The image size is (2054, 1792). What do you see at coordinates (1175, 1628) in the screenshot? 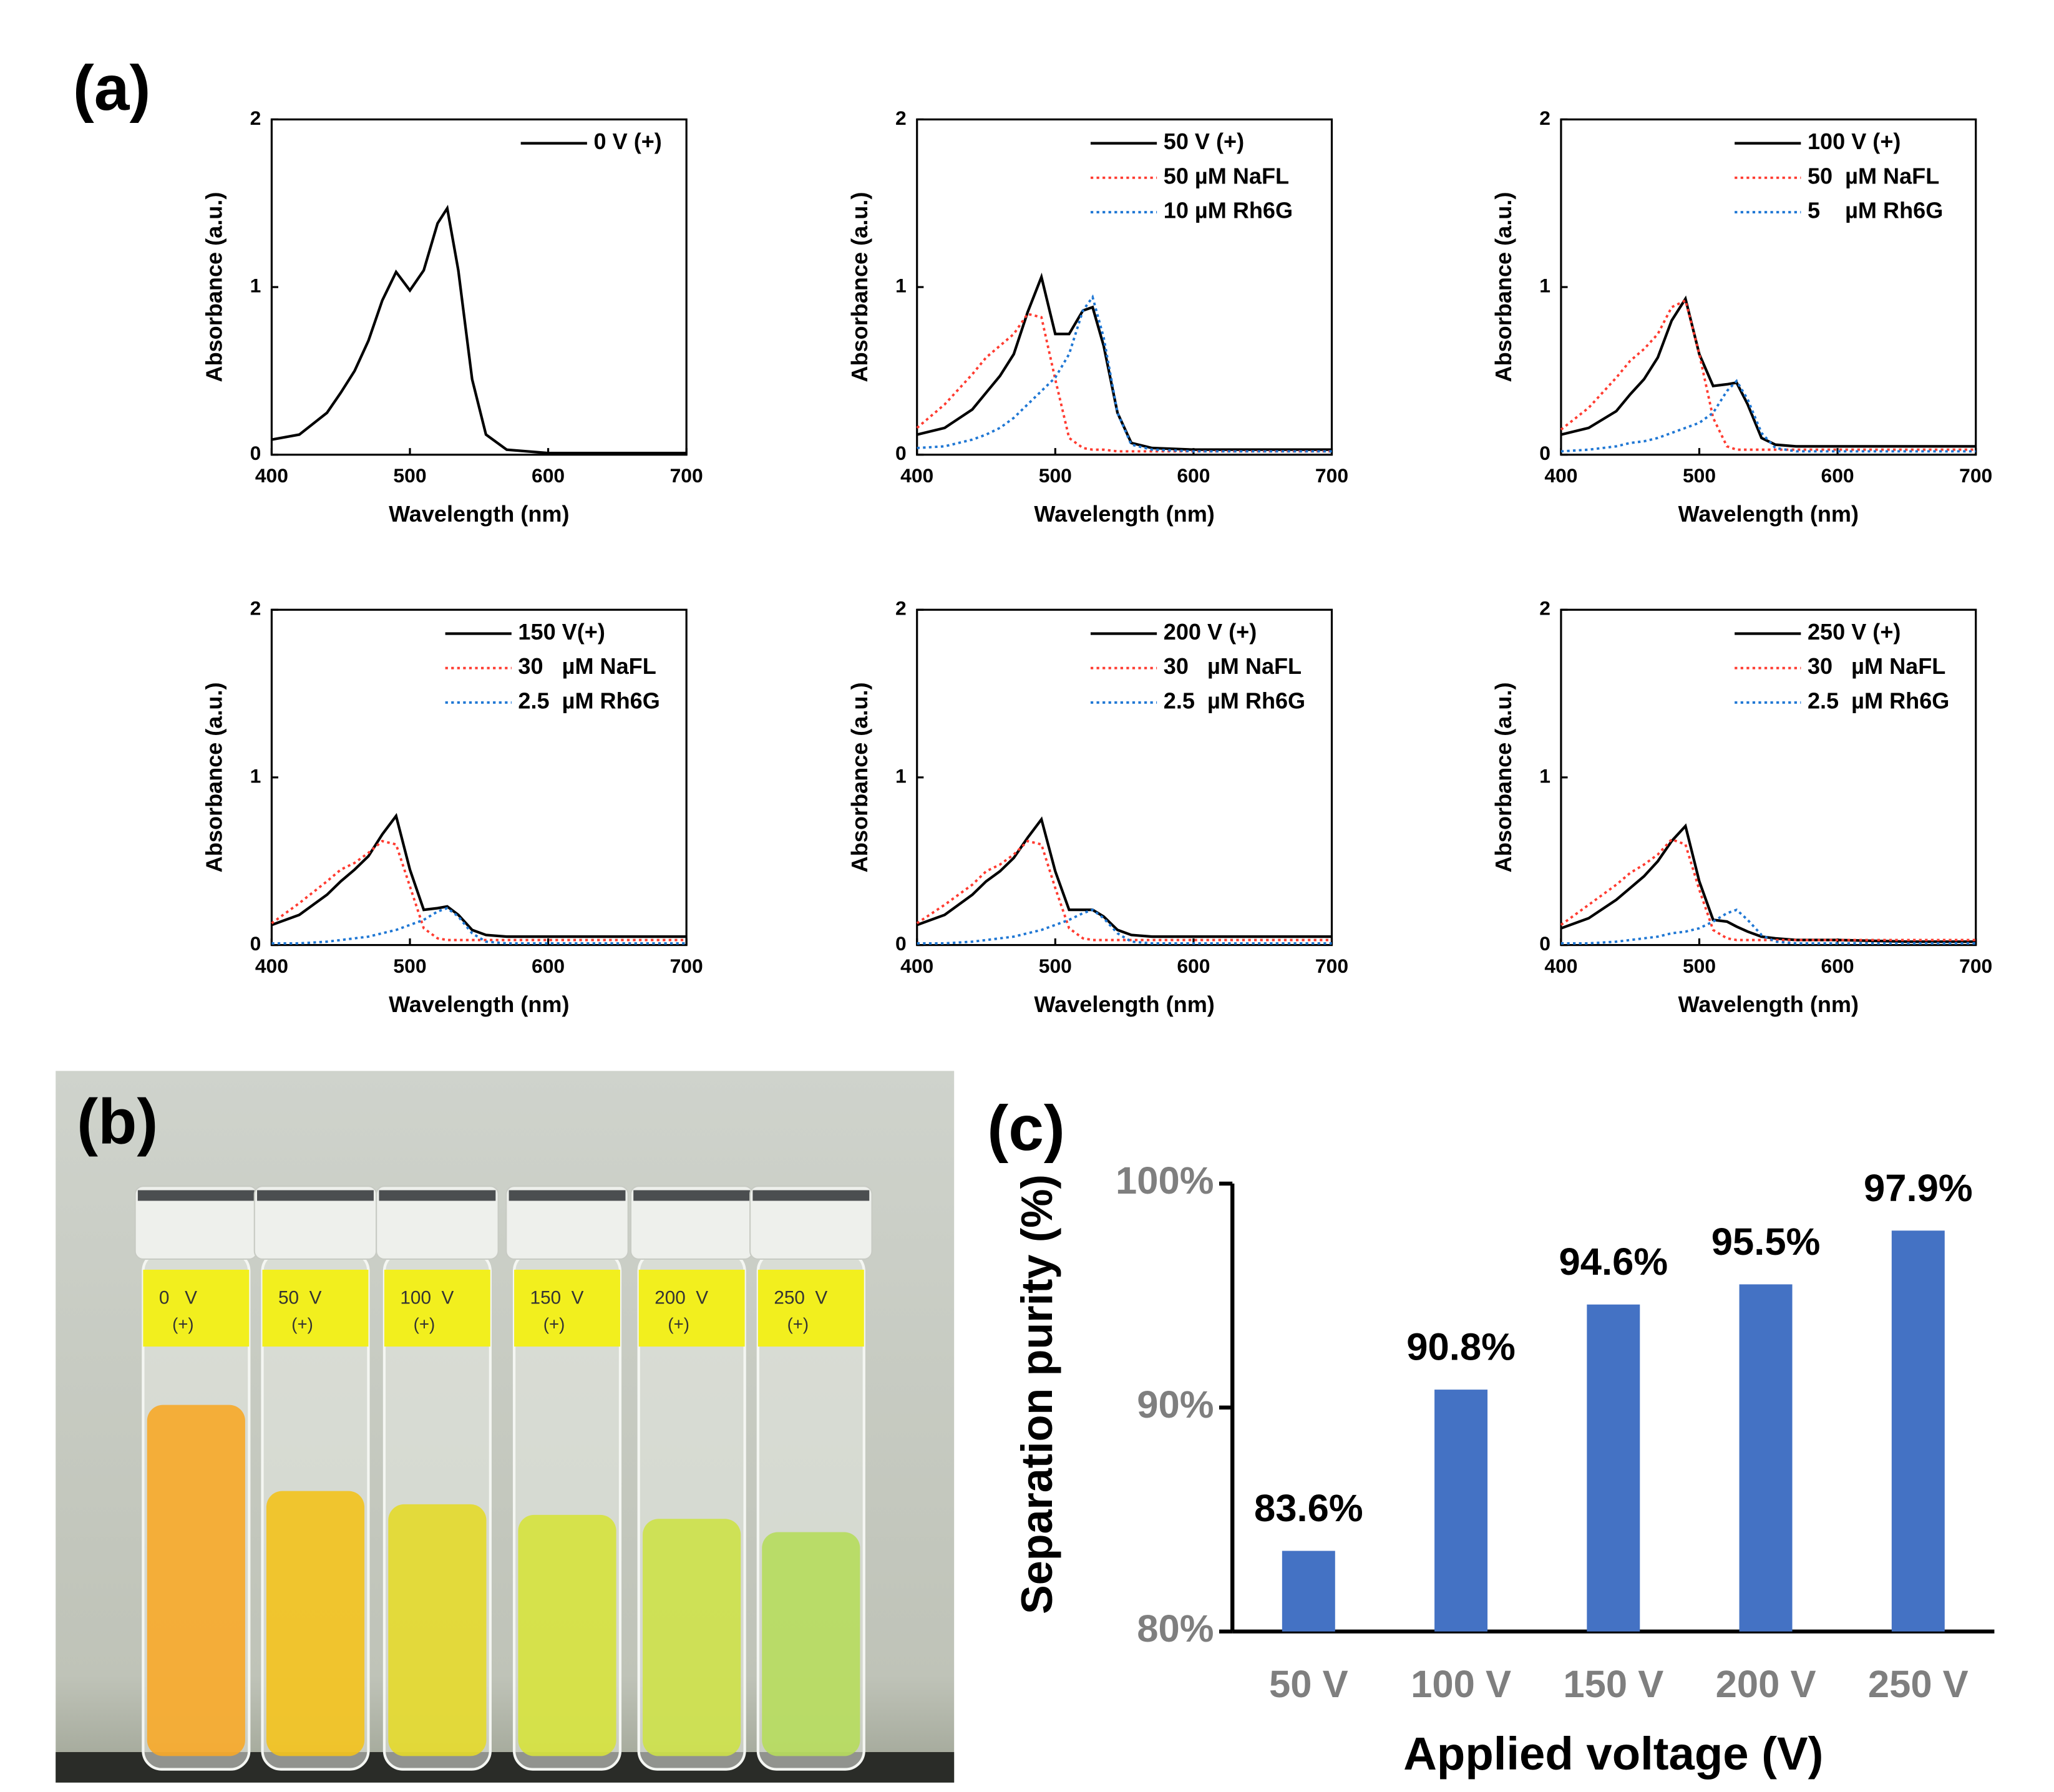
I see `y-tick-label: 80%` at bounding box center [1175, 1628].